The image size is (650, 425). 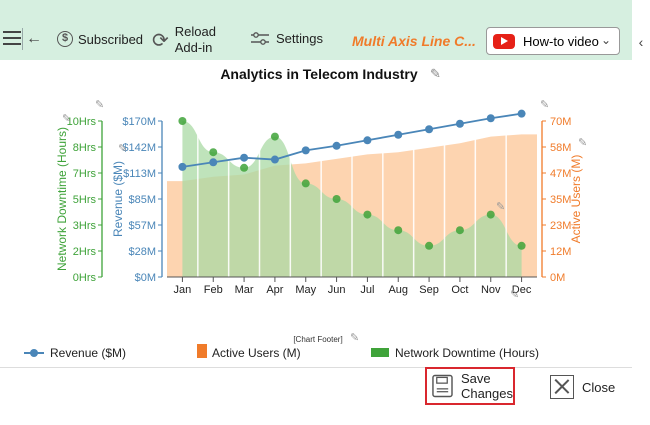 What do you see at coordinates (139, 148) in the screenshot?
I see `revenue-tick-label: $142M` at bounding box center [139, 148].